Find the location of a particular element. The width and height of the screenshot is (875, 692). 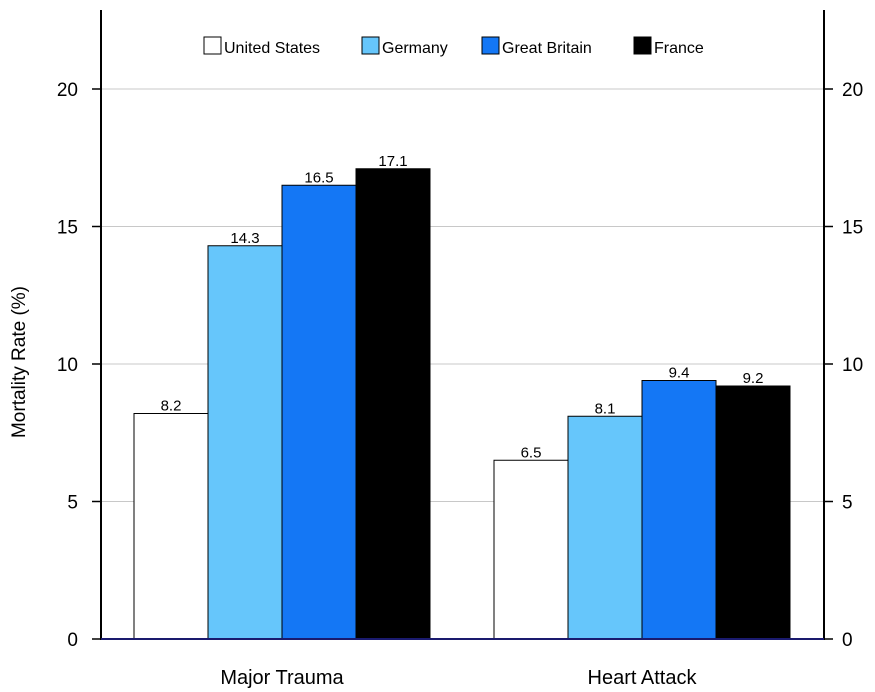

y-tick-label-left: 5 is located at coordinates (72, 503).